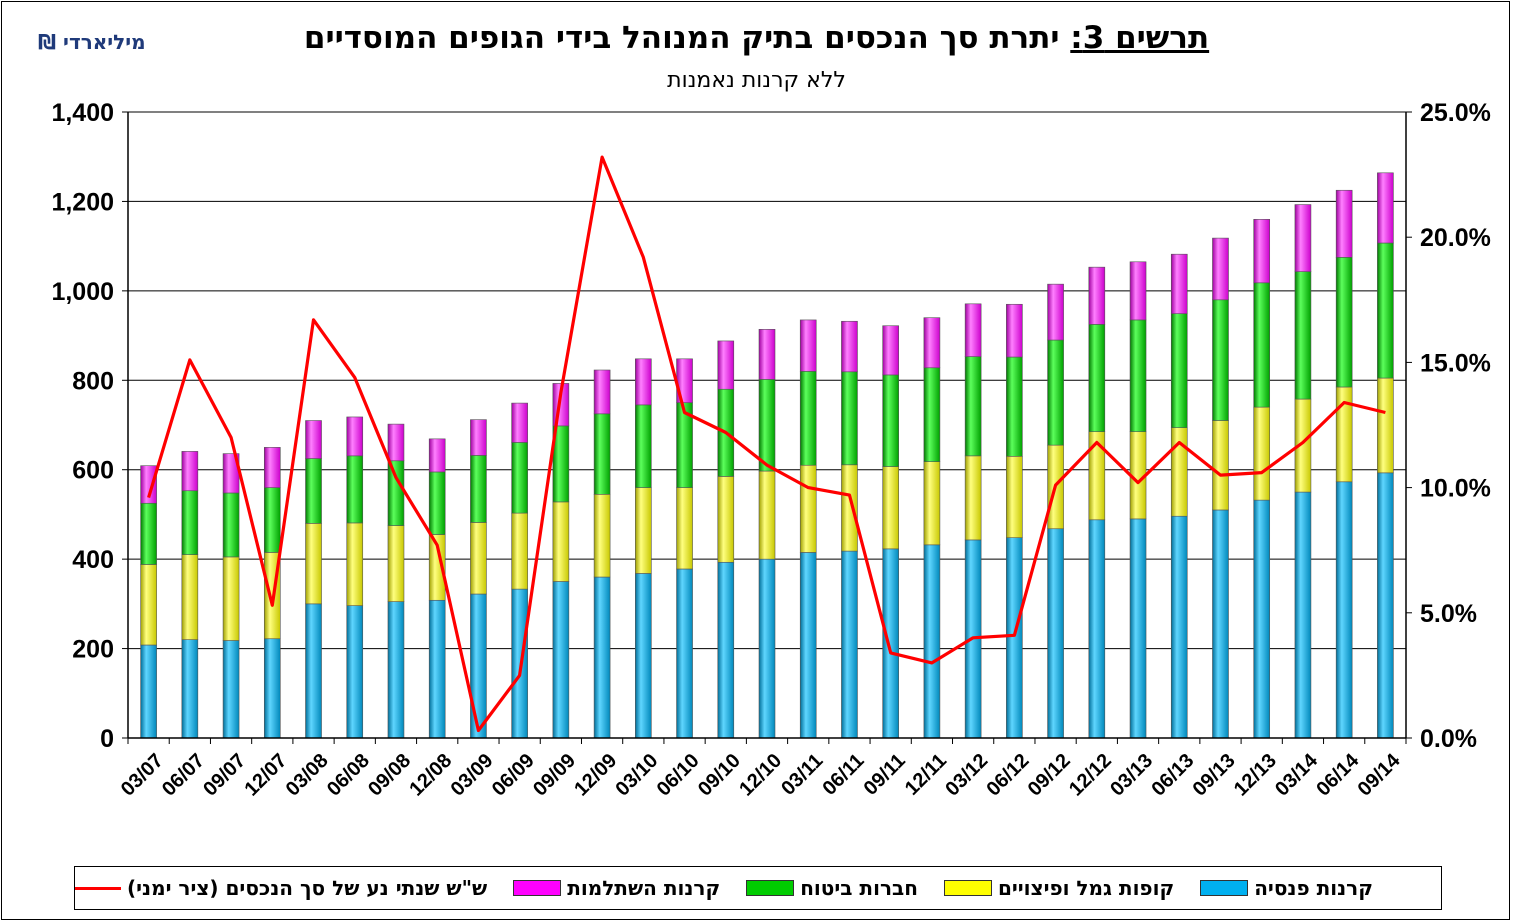 This screenshot has height=923, width=1513. I want to click on x-tick-label: 12/11, so click(926, 775).